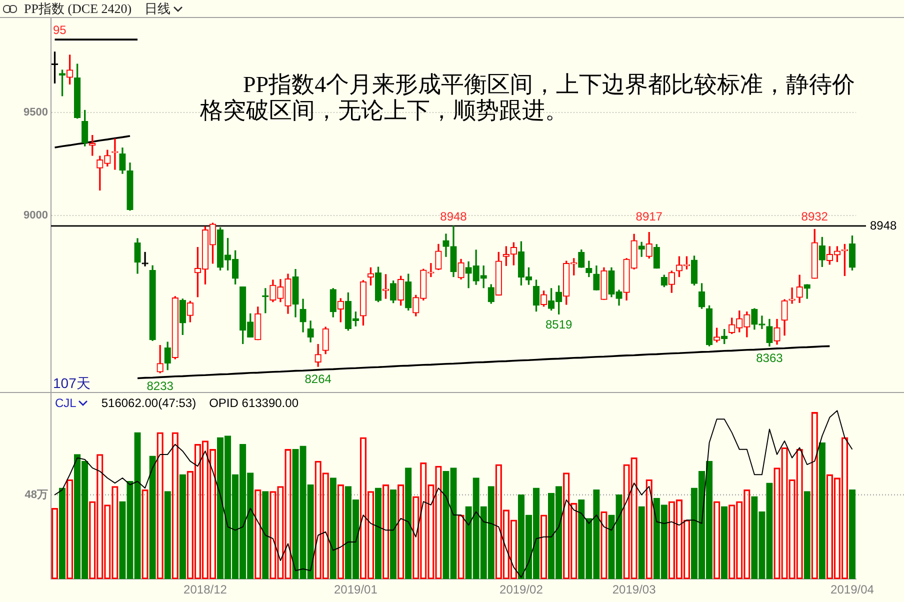 The width and height of the screenshot is (904, 602). What do you see at coordinates (253, 403) in the screenshot?
I see `annotation: OPID 613390.00` at bounding box center [253, 403].